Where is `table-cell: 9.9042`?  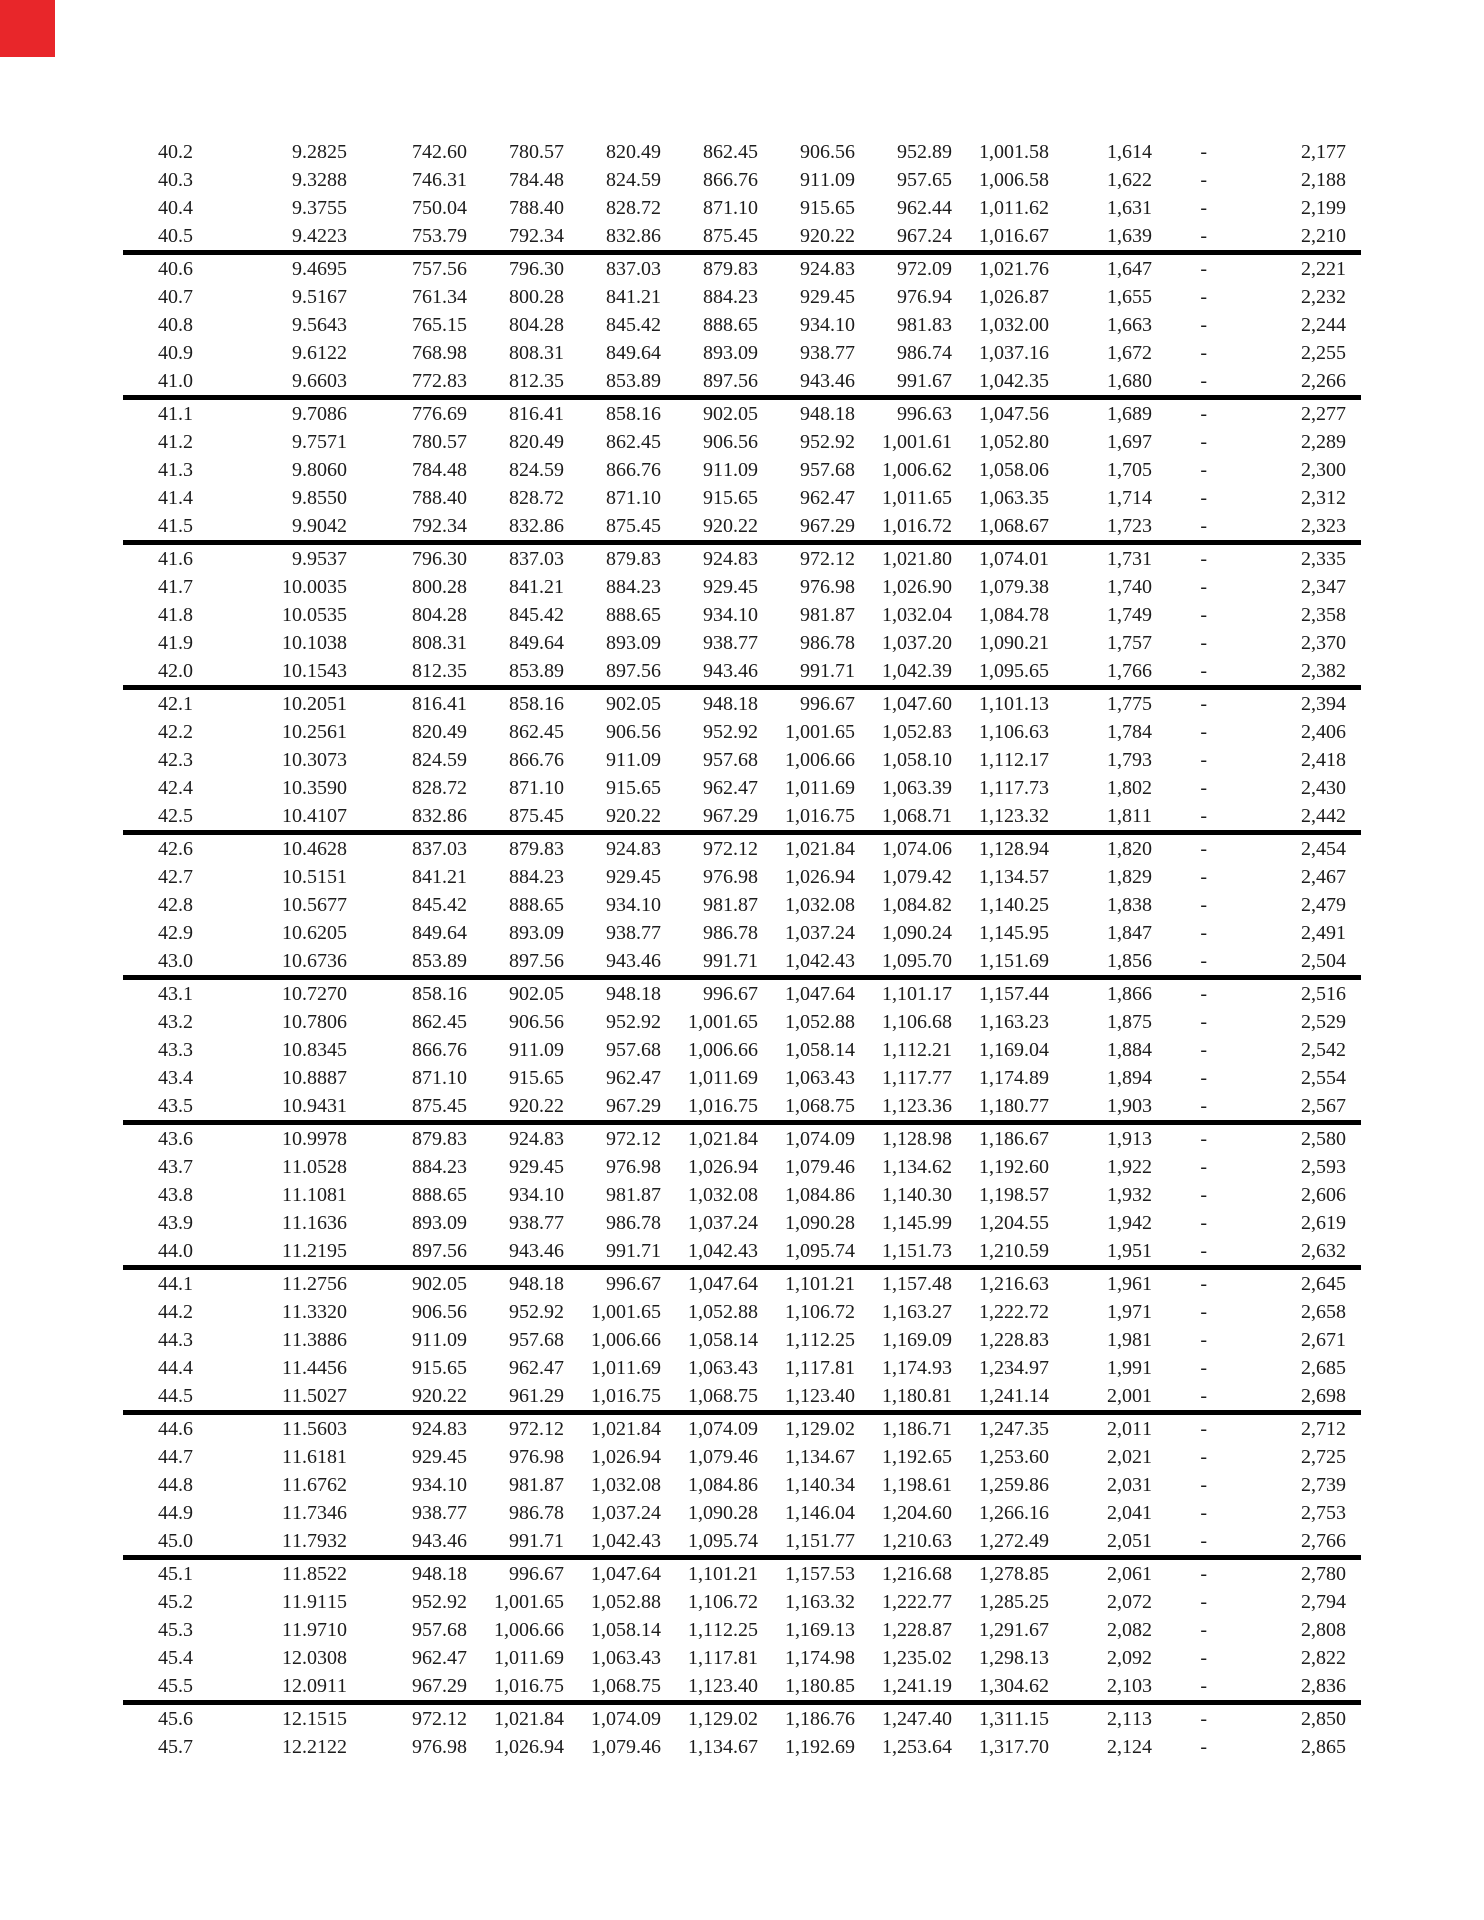 table-cell: 9.9042 is located at coordinates (319, 526).